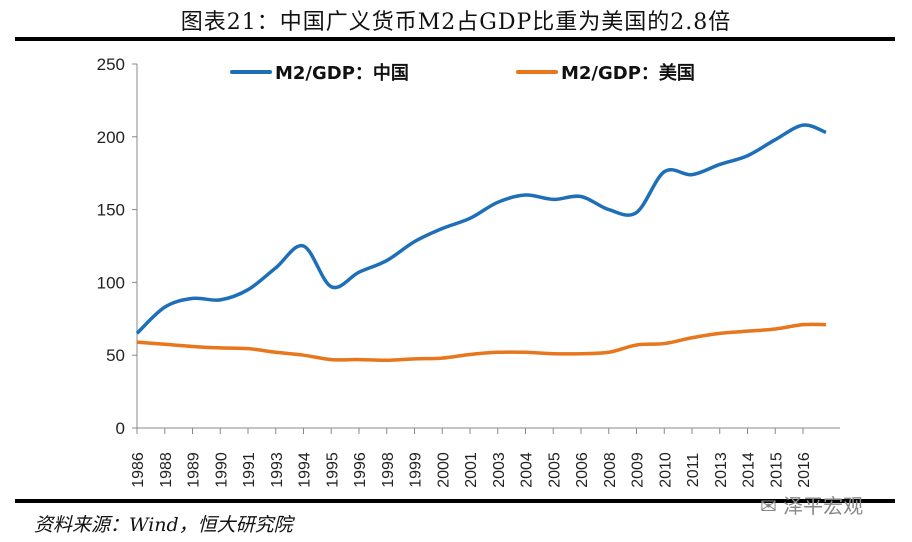  Describe the element at coordinates (221, 470) in the screenshot. I see `x-tick-label: 1990` at that location.